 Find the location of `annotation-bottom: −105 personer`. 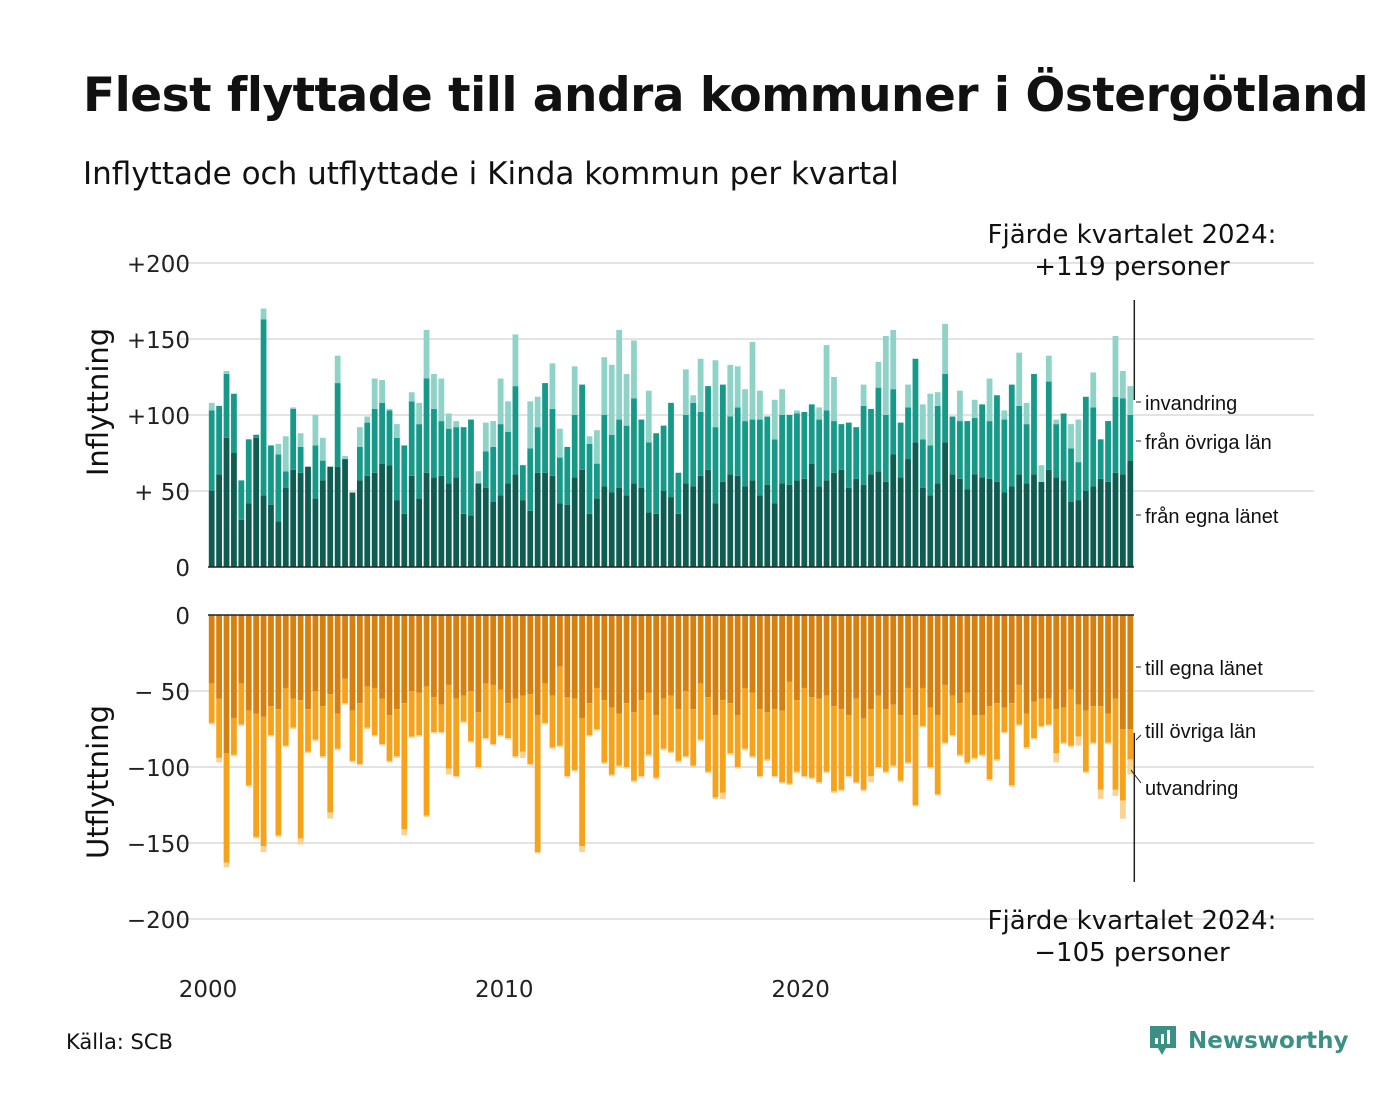

annotation-bottom: −105 personer is located at coordinates (1132, 953).